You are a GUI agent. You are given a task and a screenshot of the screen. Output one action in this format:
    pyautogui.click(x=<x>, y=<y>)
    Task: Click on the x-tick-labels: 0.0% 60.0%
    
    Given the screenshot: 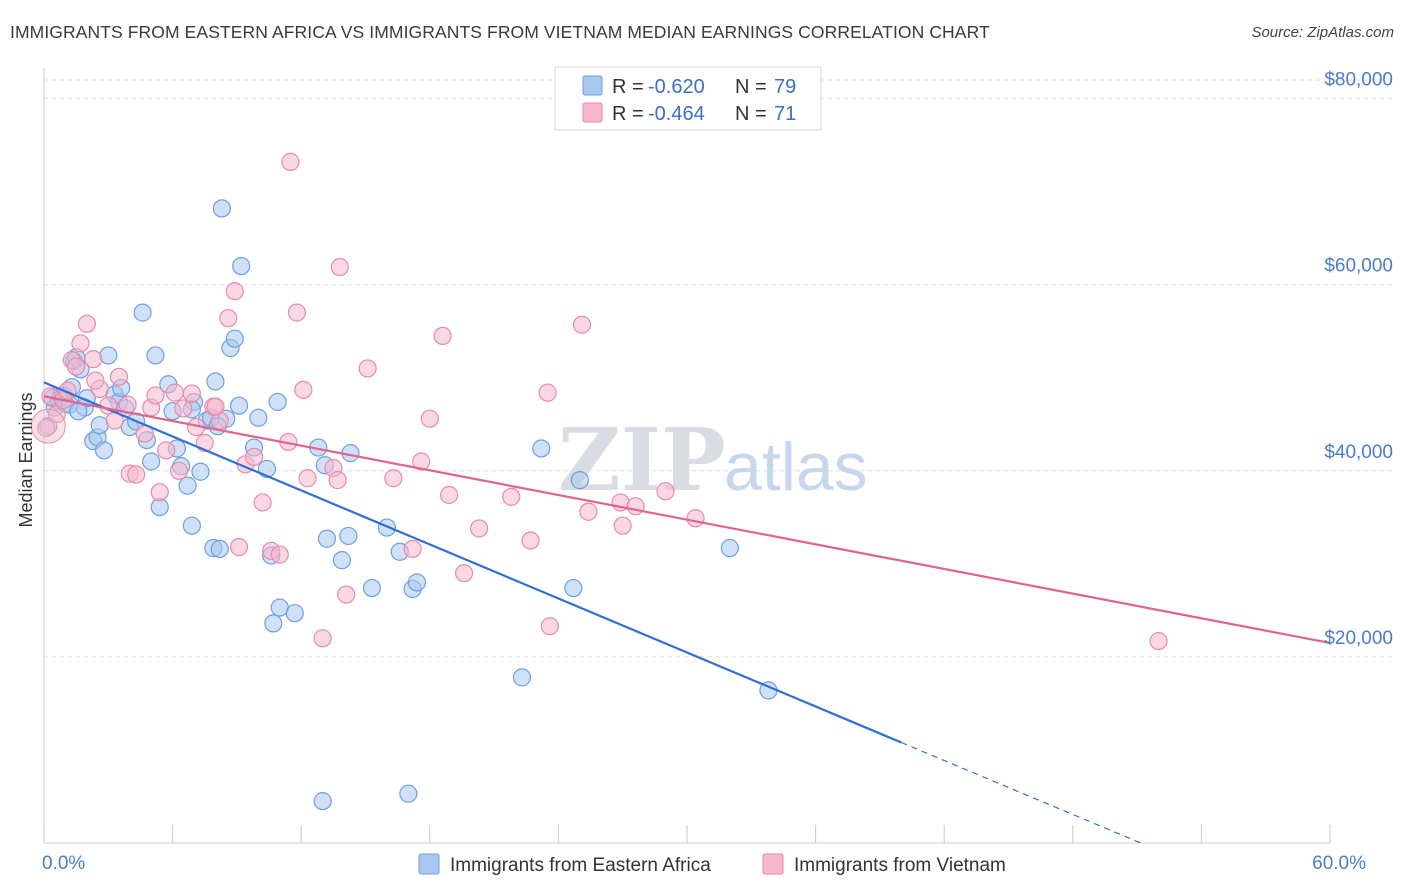 What is the action you would take?
    pyautogui.click(x=704, y=863)
    